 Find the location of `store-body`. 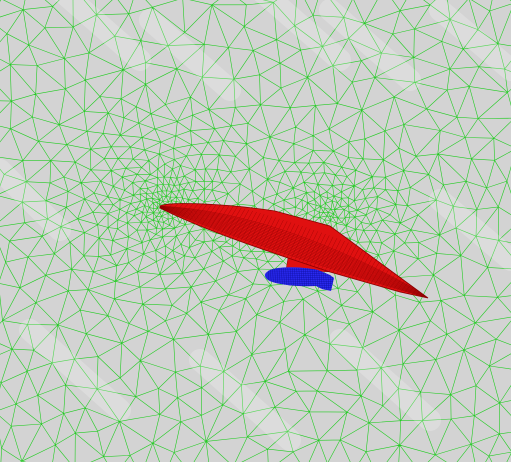

store-body is located at coordinates (299, 279).